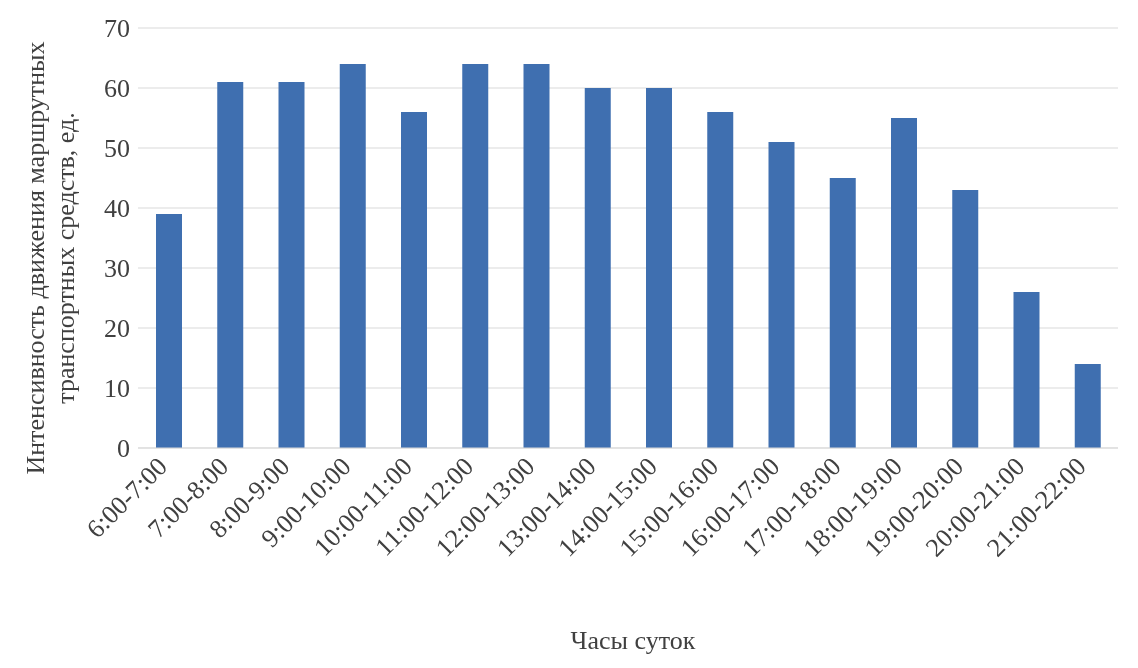 This screenshot has width=1138, height=668. What do you see at coordinates (123, 449) in the screenshot?
I see `y-tick-label: 0` at bounding box center [123, 449].